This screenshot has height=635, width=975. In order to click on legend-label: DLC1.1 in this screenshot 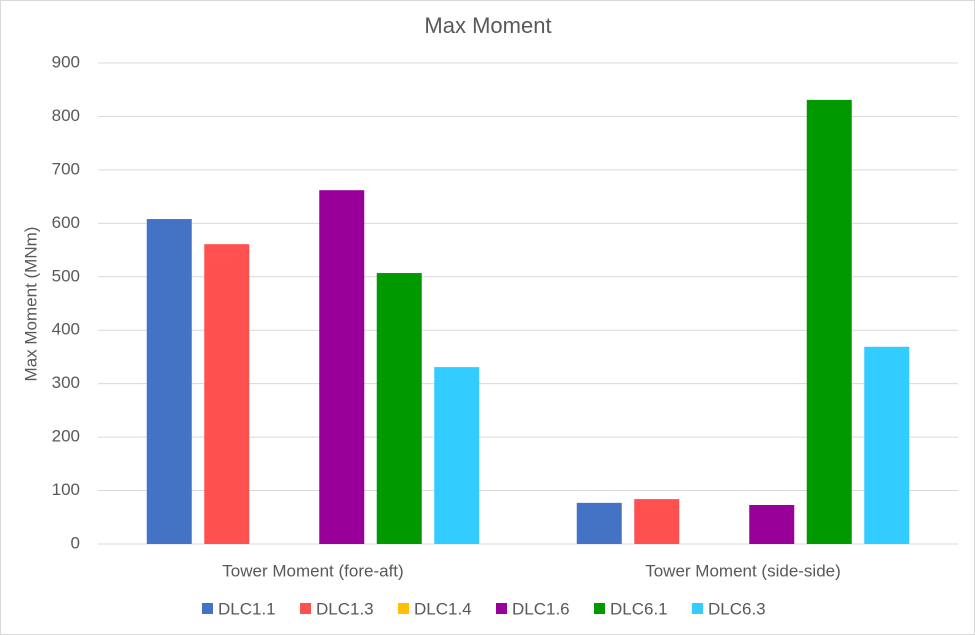, I will do `click(247, 608)`.